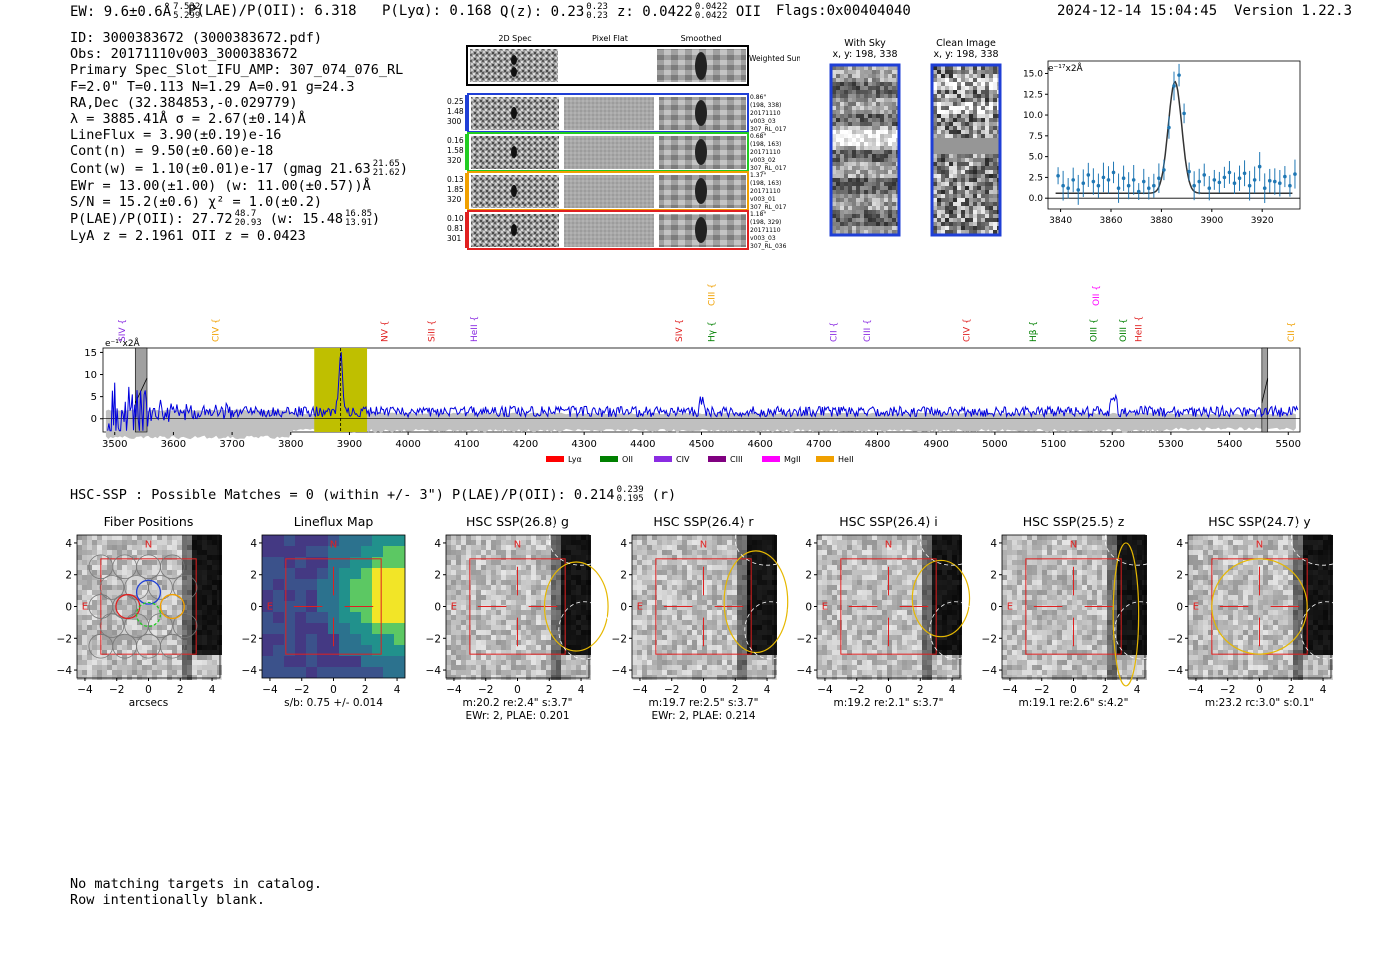 Image resolution: width=1400 pixels, height=953 pixels. Describe the element at coordinates (90, 353) in the screenshot. I see `spectrum-ytick-label: 15` at that location.